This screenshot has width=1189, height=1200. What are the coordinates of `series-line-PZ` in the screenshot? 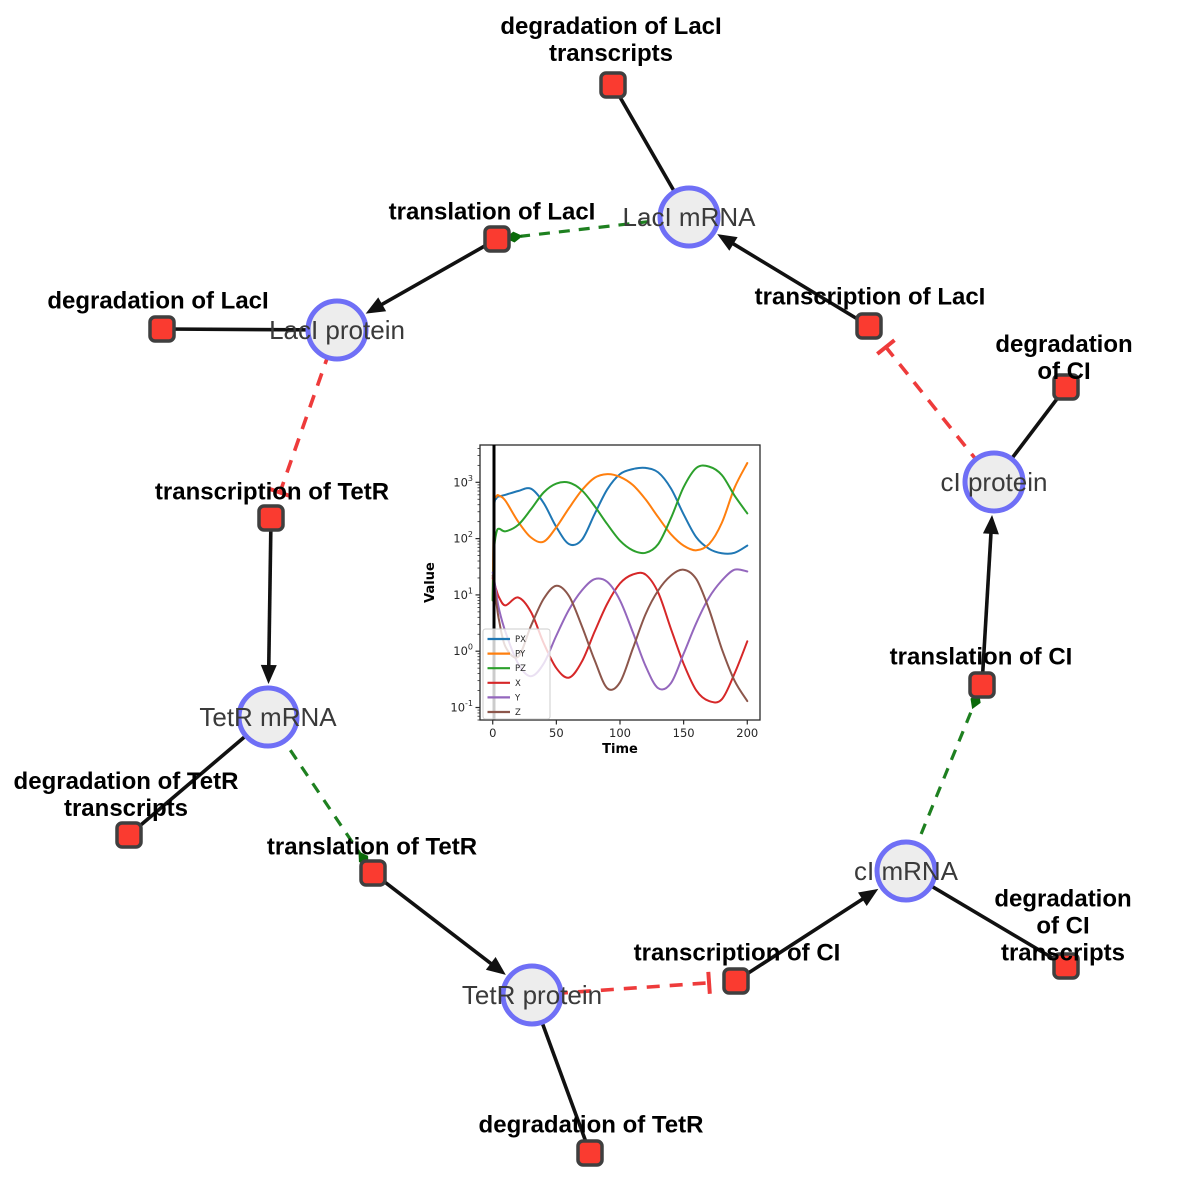 It's located at (620, 533).